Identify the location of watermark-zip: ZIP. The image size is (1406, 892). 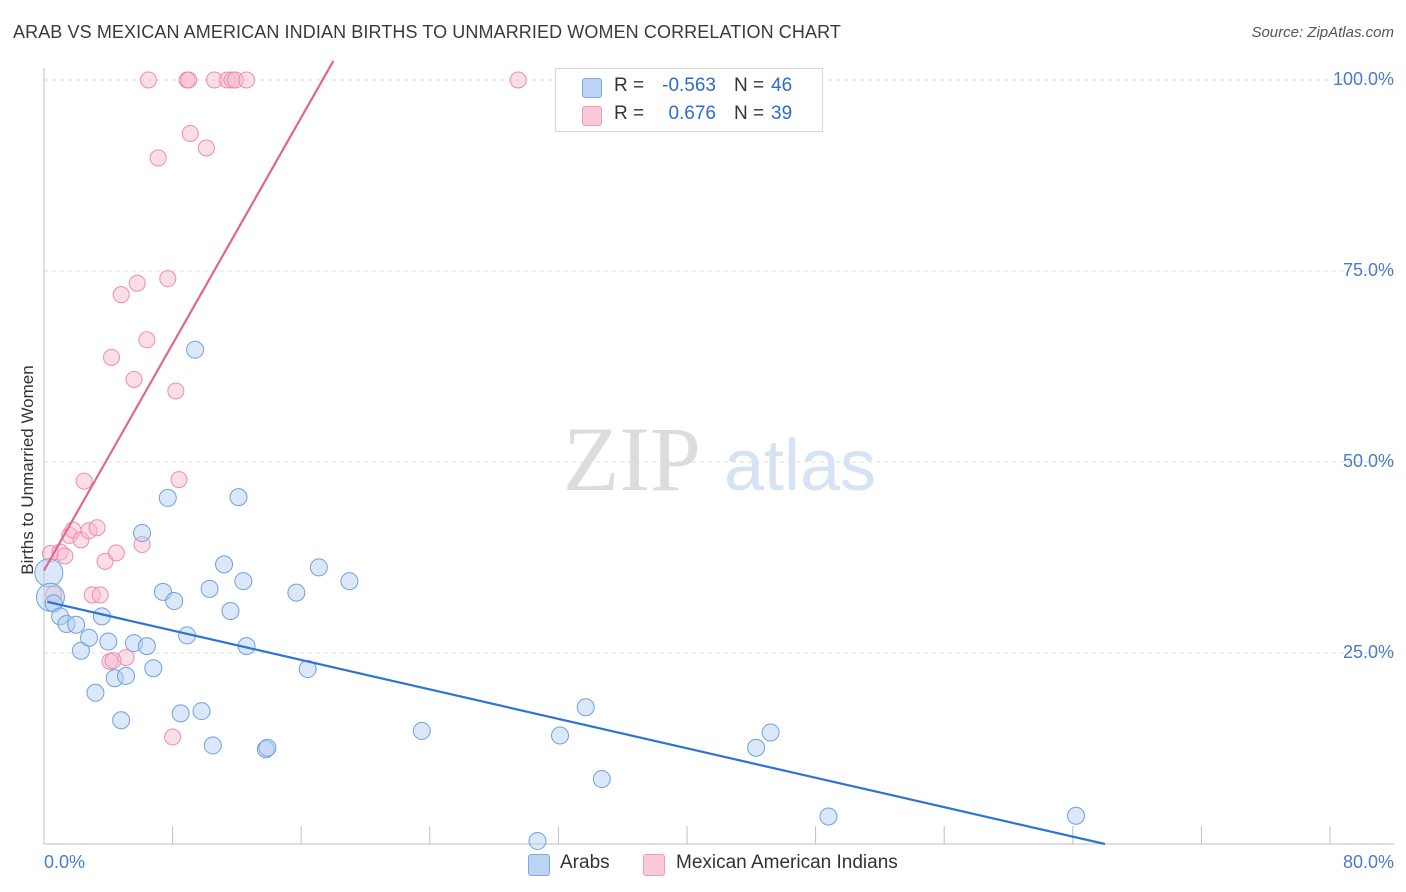
(632, 459).